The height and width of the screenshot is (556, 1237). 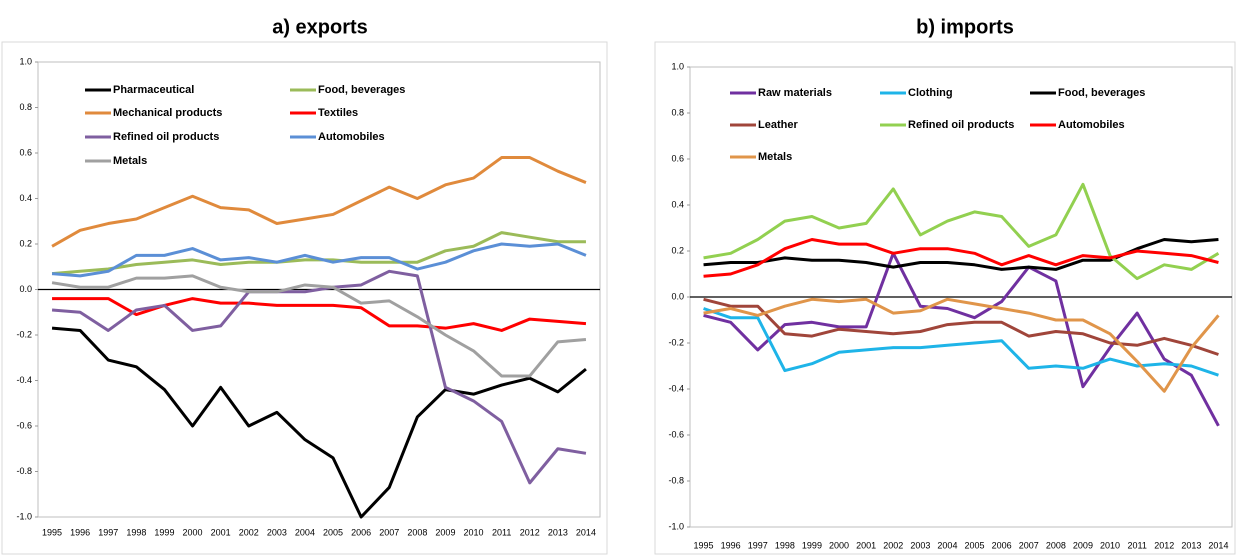 What do you see at coordinates (167, 113) in the screenshot?
I see `legend-label: Mechanical products` at bounding box center [167, 113].